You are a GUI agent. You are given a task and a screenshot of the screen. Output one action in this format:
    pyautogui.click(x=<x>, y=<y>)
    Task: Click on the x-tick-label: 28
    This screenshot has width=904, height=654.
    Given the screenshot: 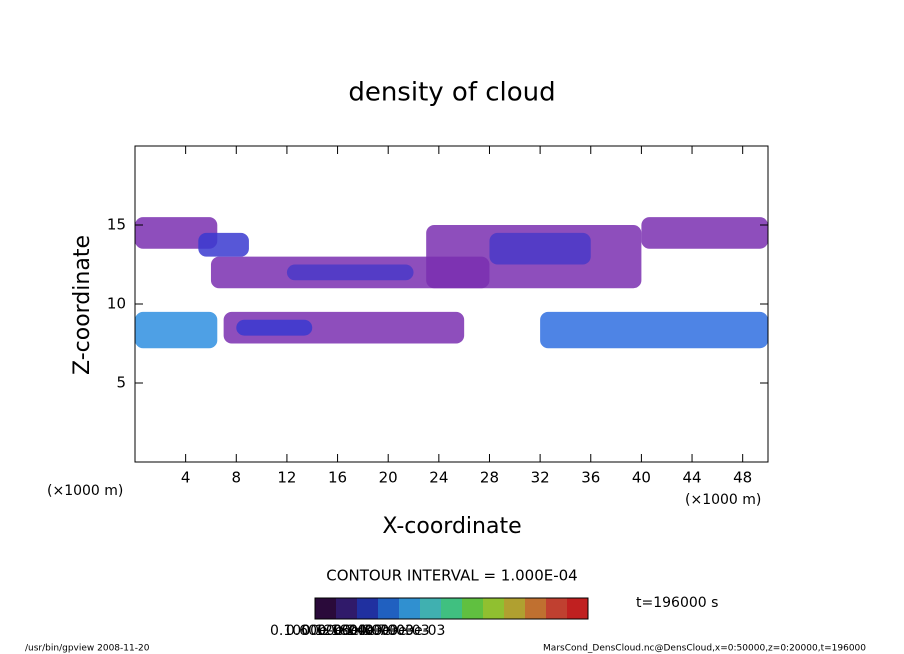 What is the action you would take?
    pyautogui.click(x=489, y=478)
    